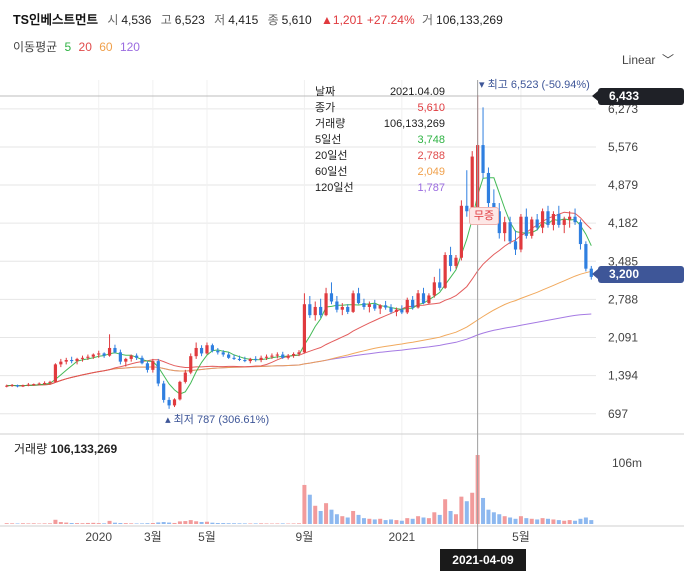 The width and height of the screenshot is (684, 572). Describe the element at coordinates (330, 124) in the screenshot. I see `tooltip-label: 거래량` at that location.